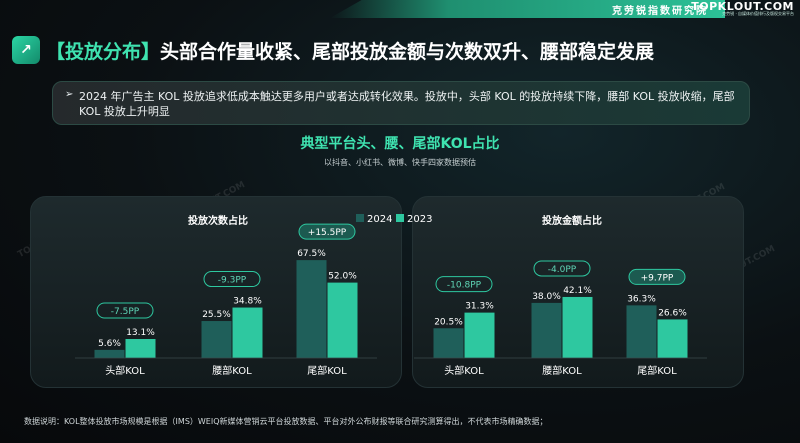  I want to click on brand-stripe, so click(527, 9).